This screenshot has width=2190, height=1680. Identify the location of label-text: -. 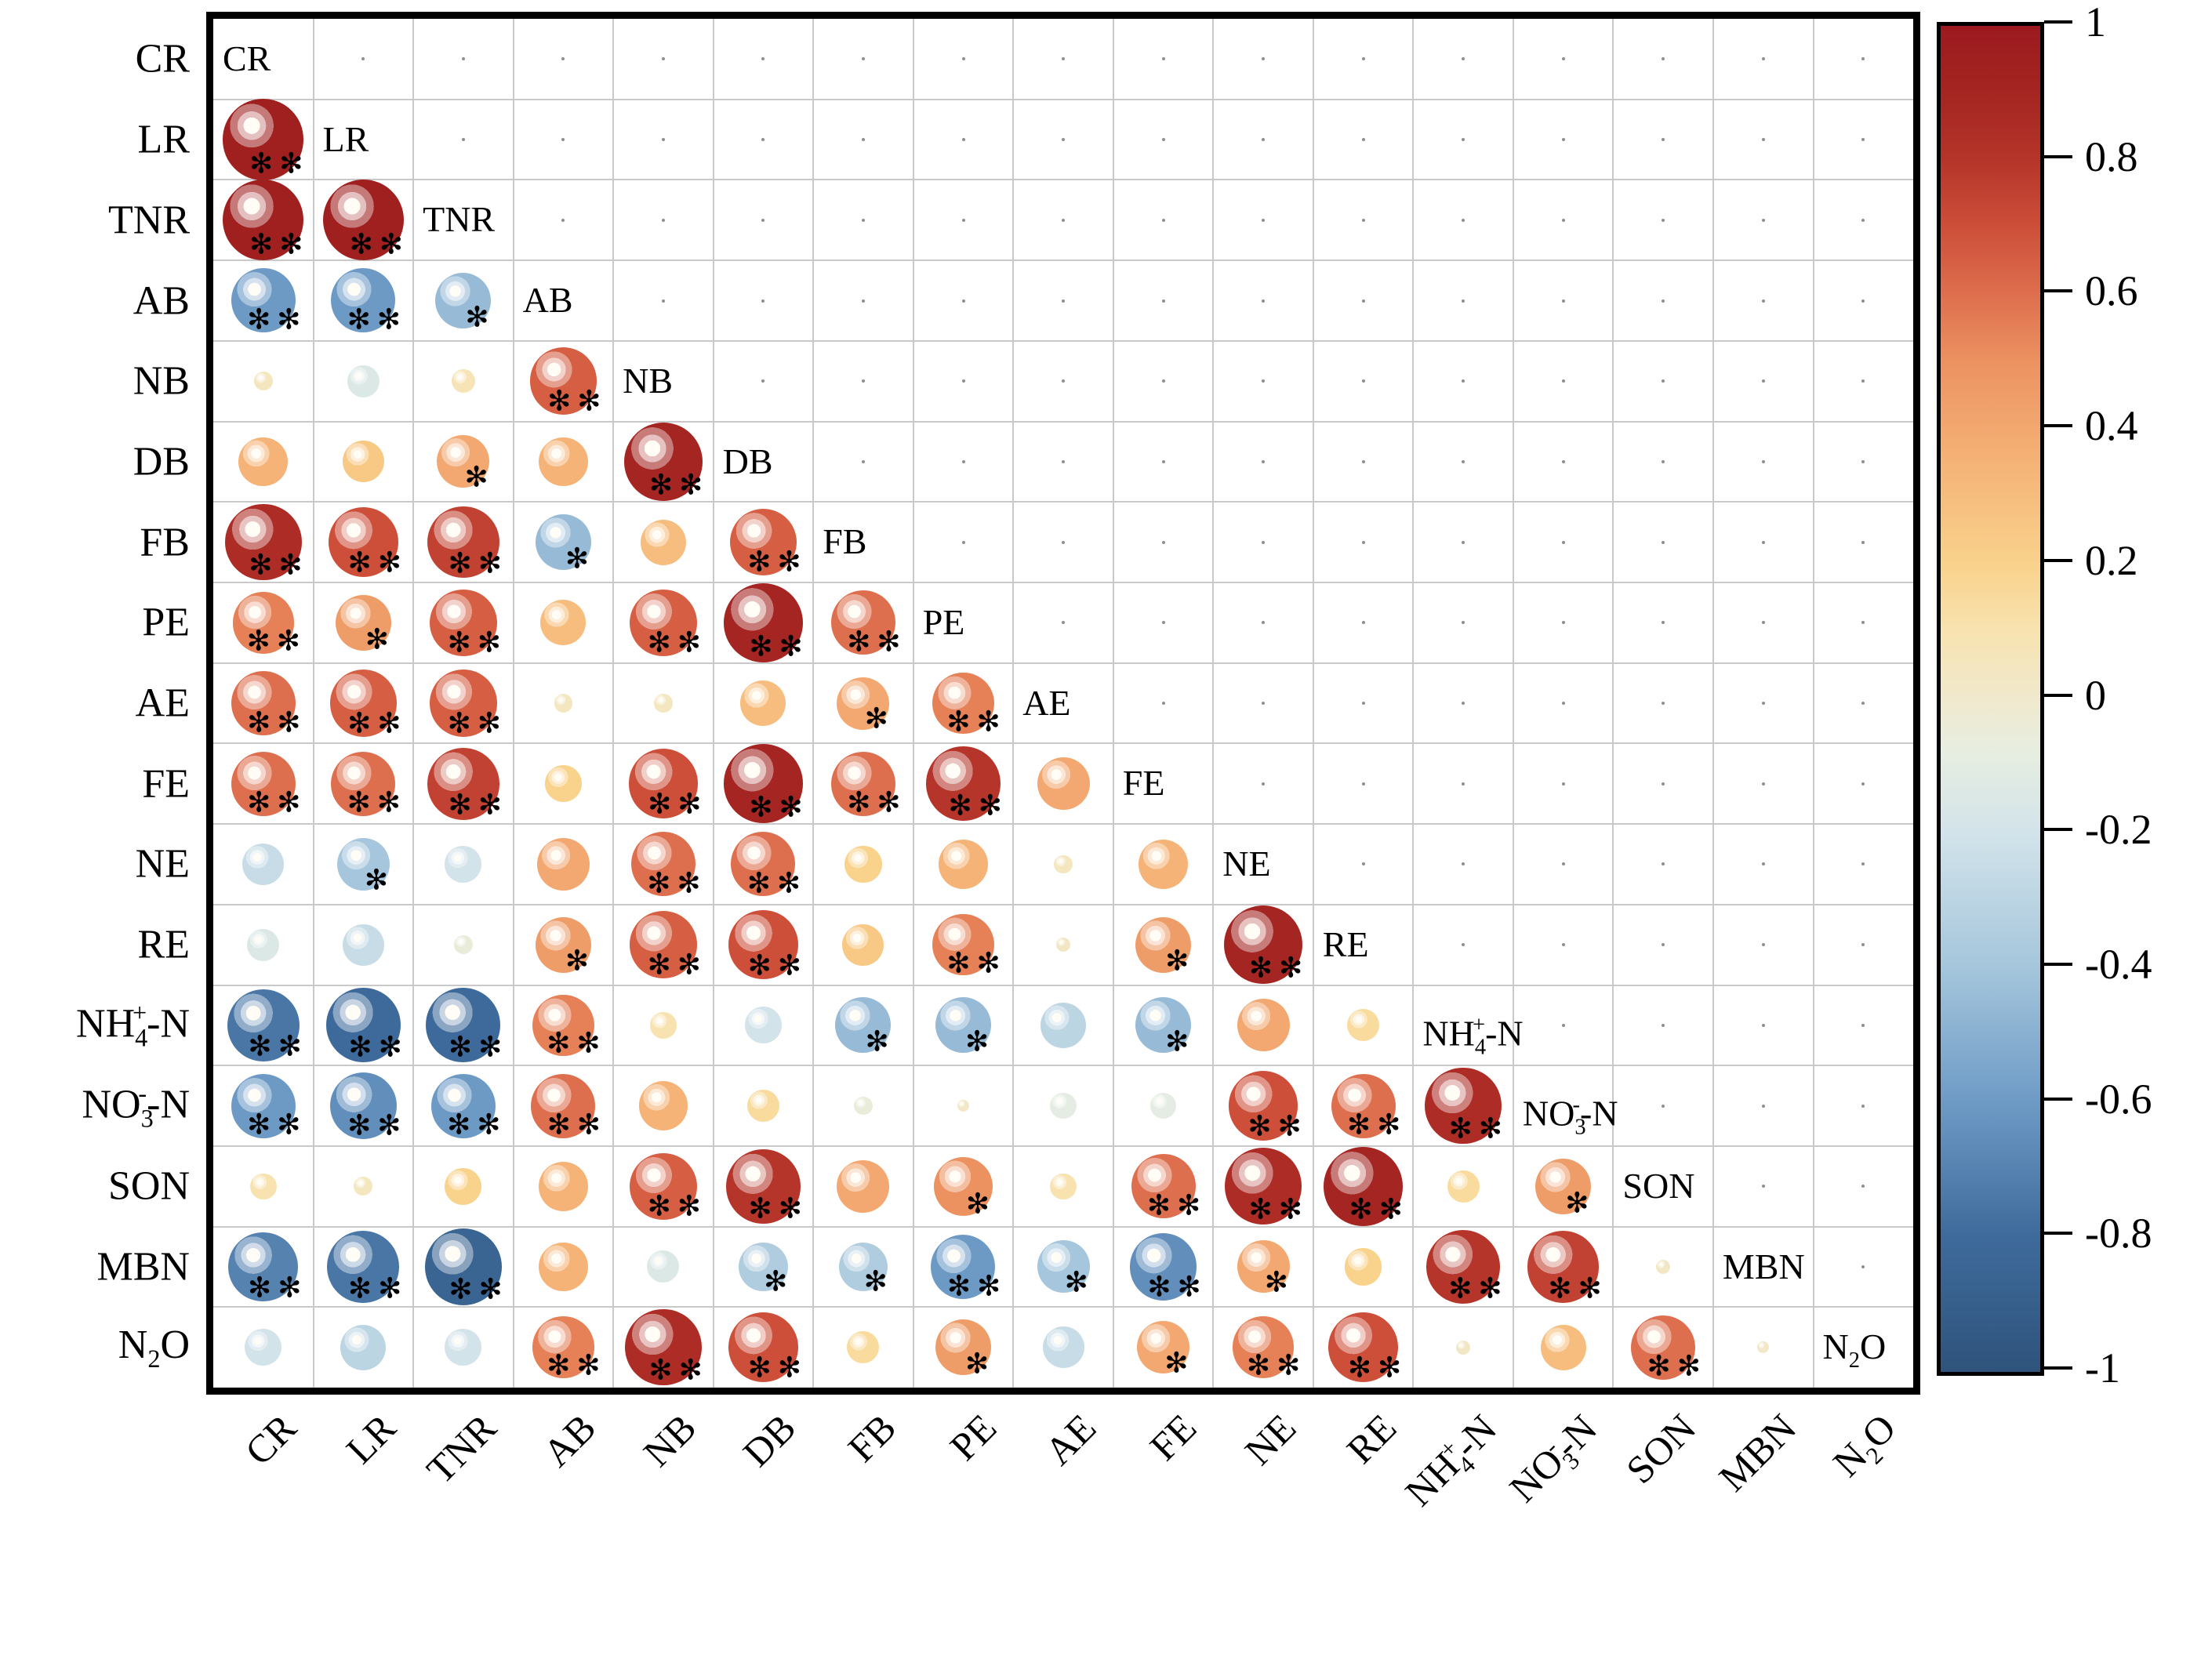
(1576, 1105).